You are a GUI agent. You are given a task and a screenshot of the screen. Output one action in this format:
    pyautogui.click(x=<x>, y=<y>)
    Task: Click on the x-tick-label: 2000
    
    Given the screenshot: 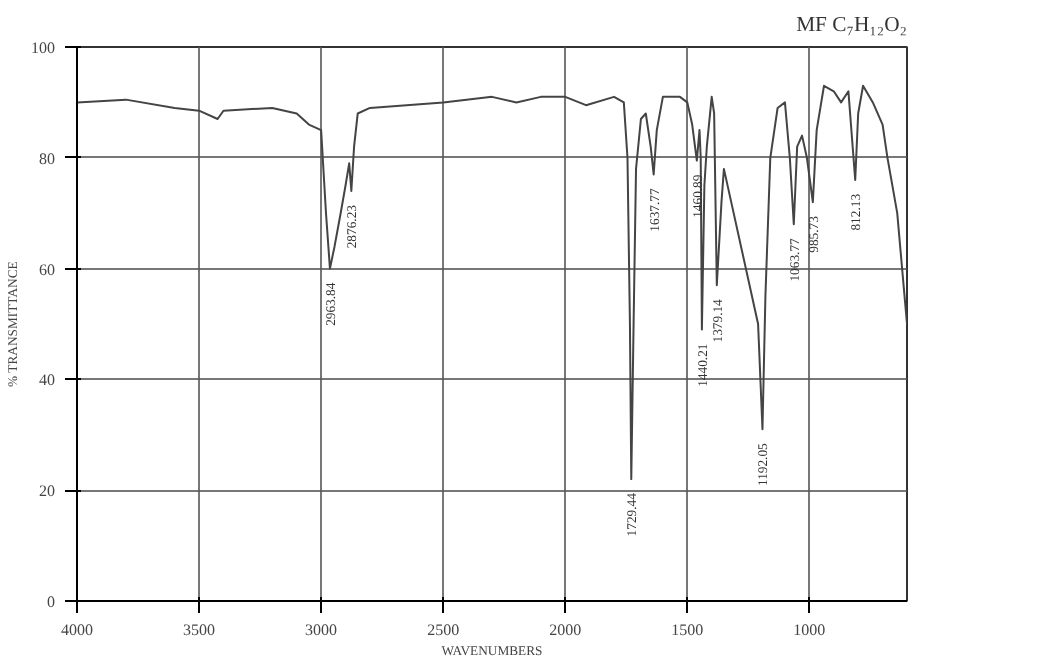 What is the action you would take?
    pyautogui.click(x=565, y=630)
    